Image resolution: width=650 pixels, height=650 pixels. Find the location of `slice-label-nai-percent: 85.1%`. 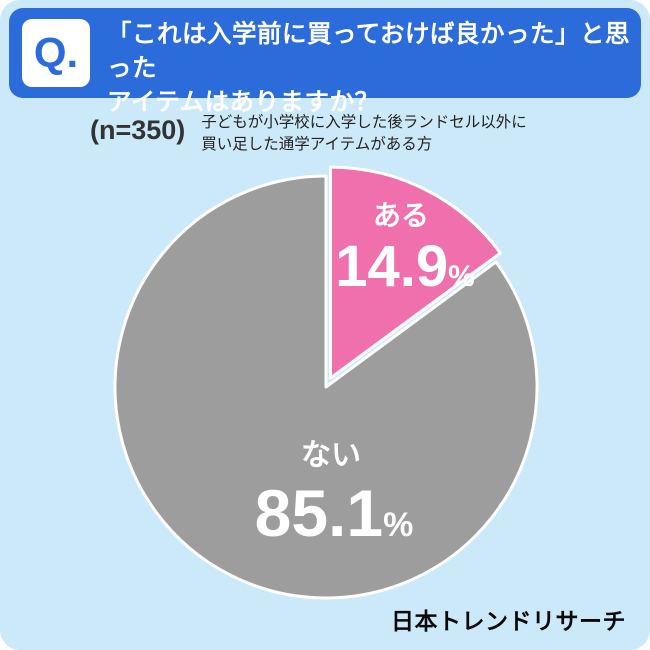

slice-label-nai-percent: 85.1% is located at coordinates (334, 513).